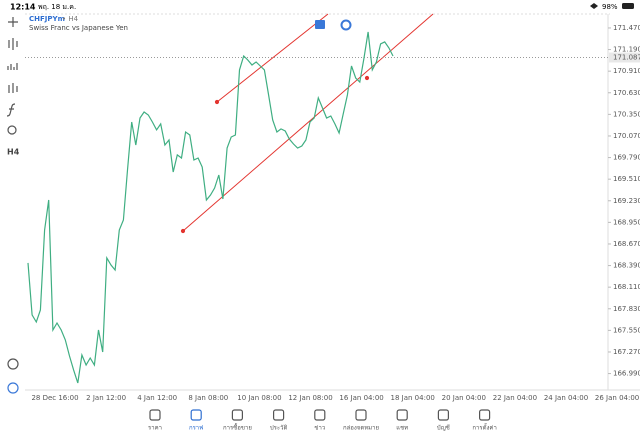  Describe the element at coordinates (626, 374) in the screenshot. I see `y-tick-label: 166.990` at that location.